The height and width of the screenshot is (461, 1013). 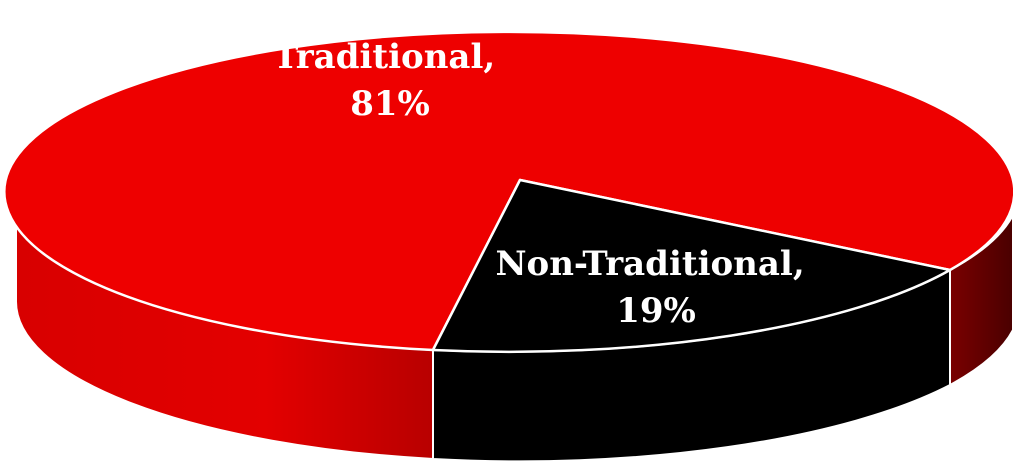 I want to click on data-label-traditional: Traditional, 81%, so click(x=390, y=80).